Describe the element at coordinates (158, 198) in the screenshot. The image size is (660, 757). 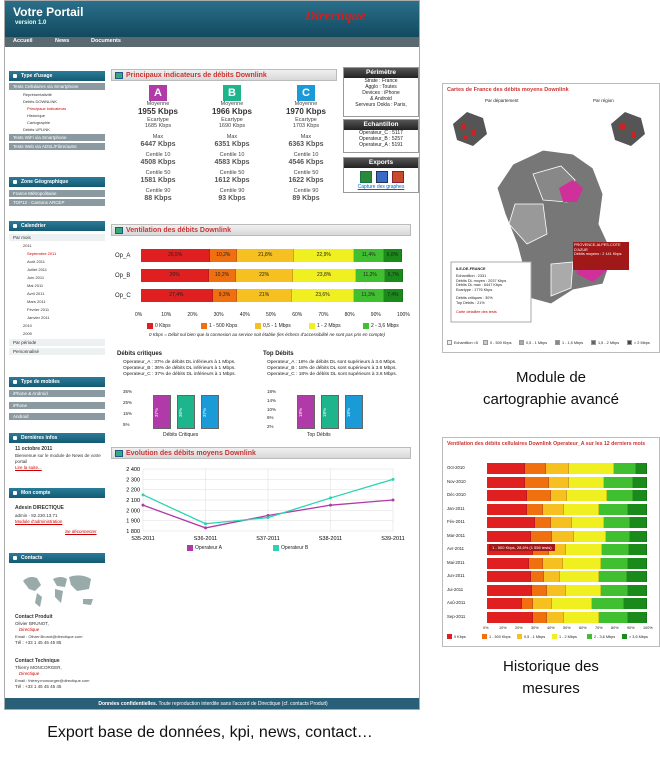
I see `operator-stat: 88 Kbps` at that location.